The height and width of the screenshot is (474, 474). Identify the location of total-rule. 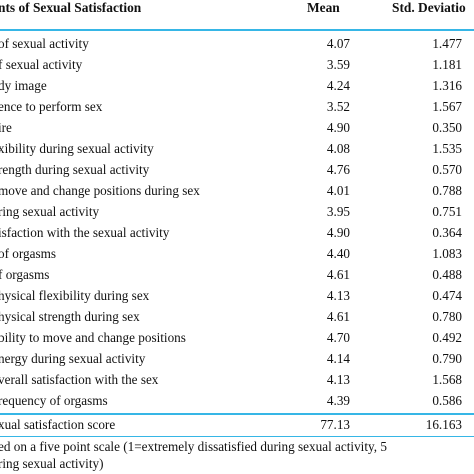
(237, 414).